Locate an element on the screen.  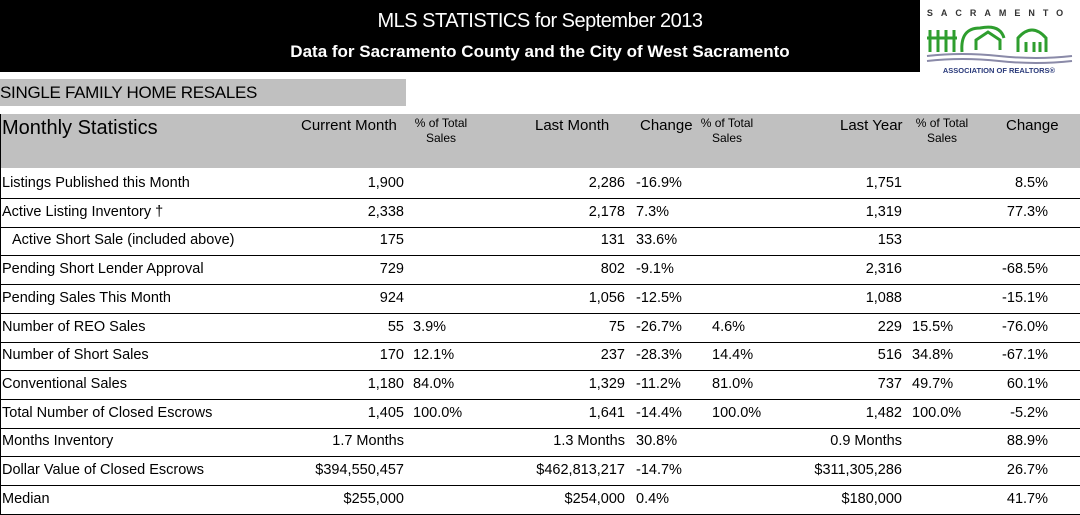
cell-yc: -76.0% is located at coordinates (1025, 326).